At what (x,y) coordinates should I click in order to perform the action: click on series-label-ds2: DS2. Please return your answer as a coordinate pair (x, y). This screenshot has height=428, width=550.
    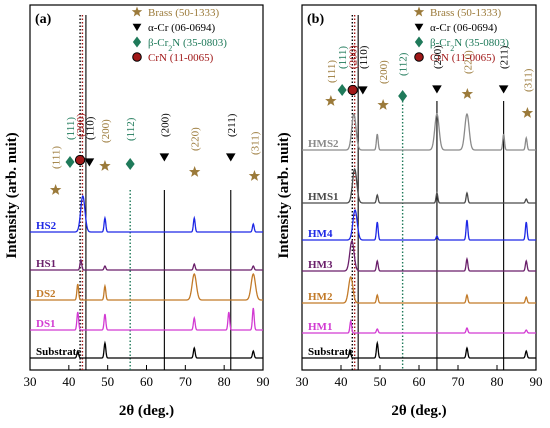
    Looking at the image, I should click on (46, 294).